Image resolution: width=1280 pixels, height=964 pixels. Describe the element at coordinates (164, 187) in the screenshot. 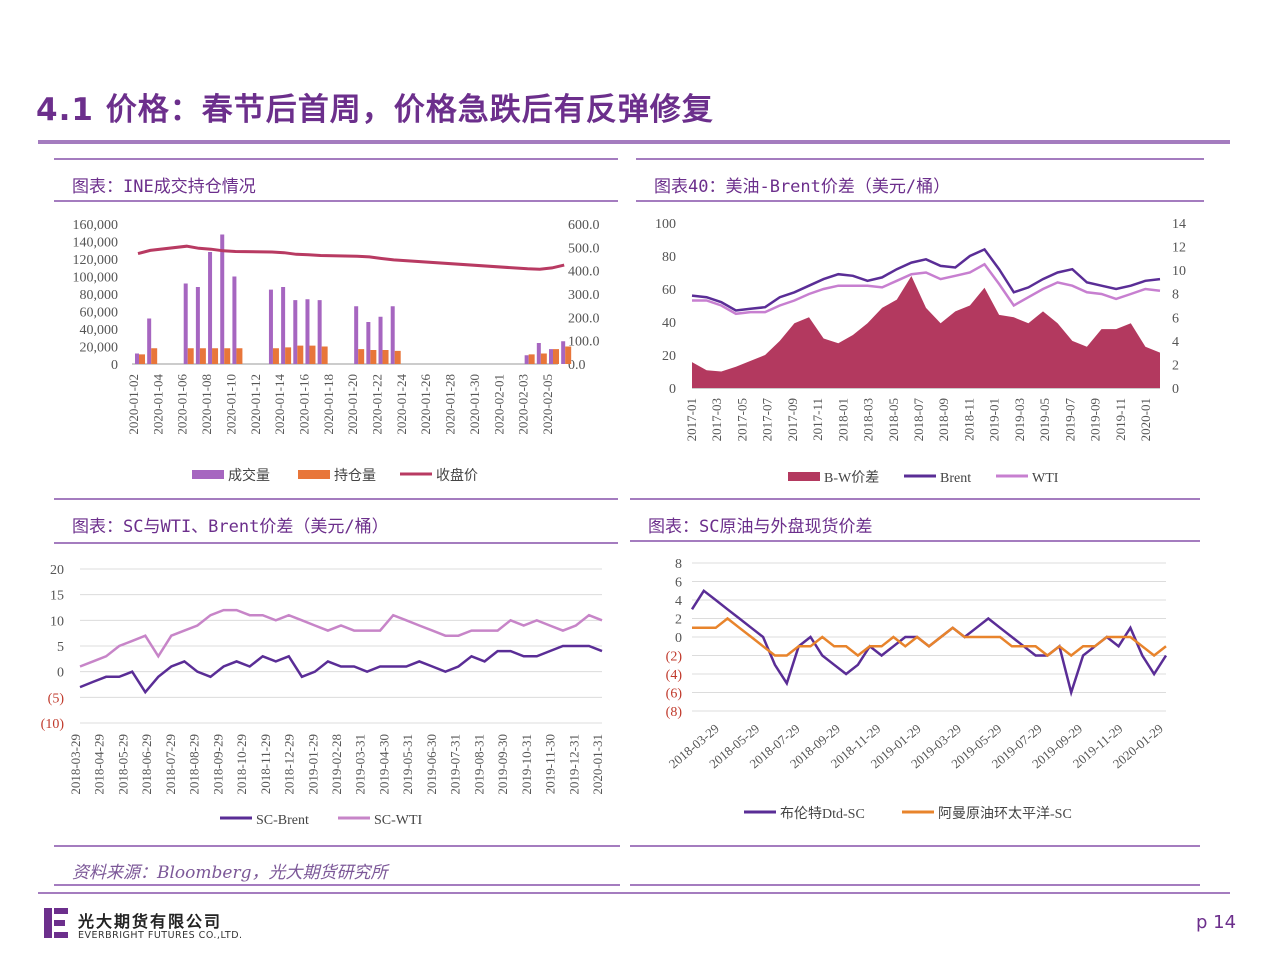

I see `chart-title-ine: 图表：INE成交持仓情况` at that location.